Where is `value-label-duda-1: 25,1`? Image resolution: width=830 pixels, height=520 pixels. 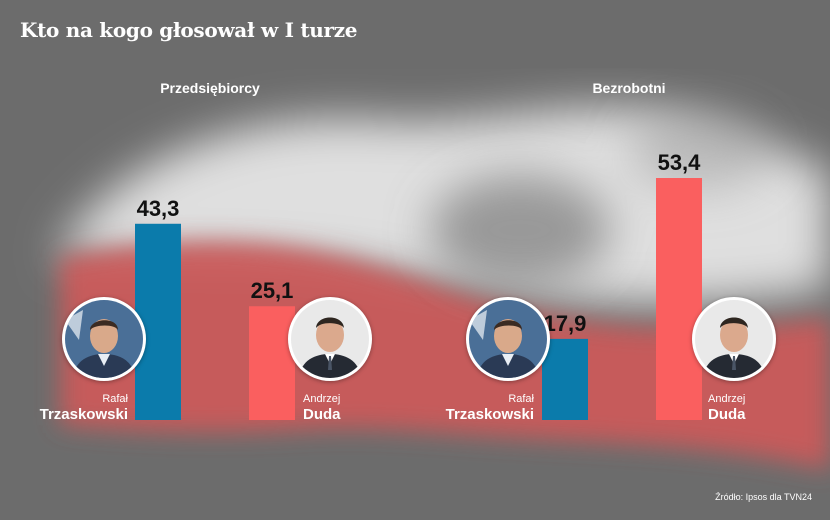
value-label-duda-1: 25,1 is located at coordinates (272, 291).